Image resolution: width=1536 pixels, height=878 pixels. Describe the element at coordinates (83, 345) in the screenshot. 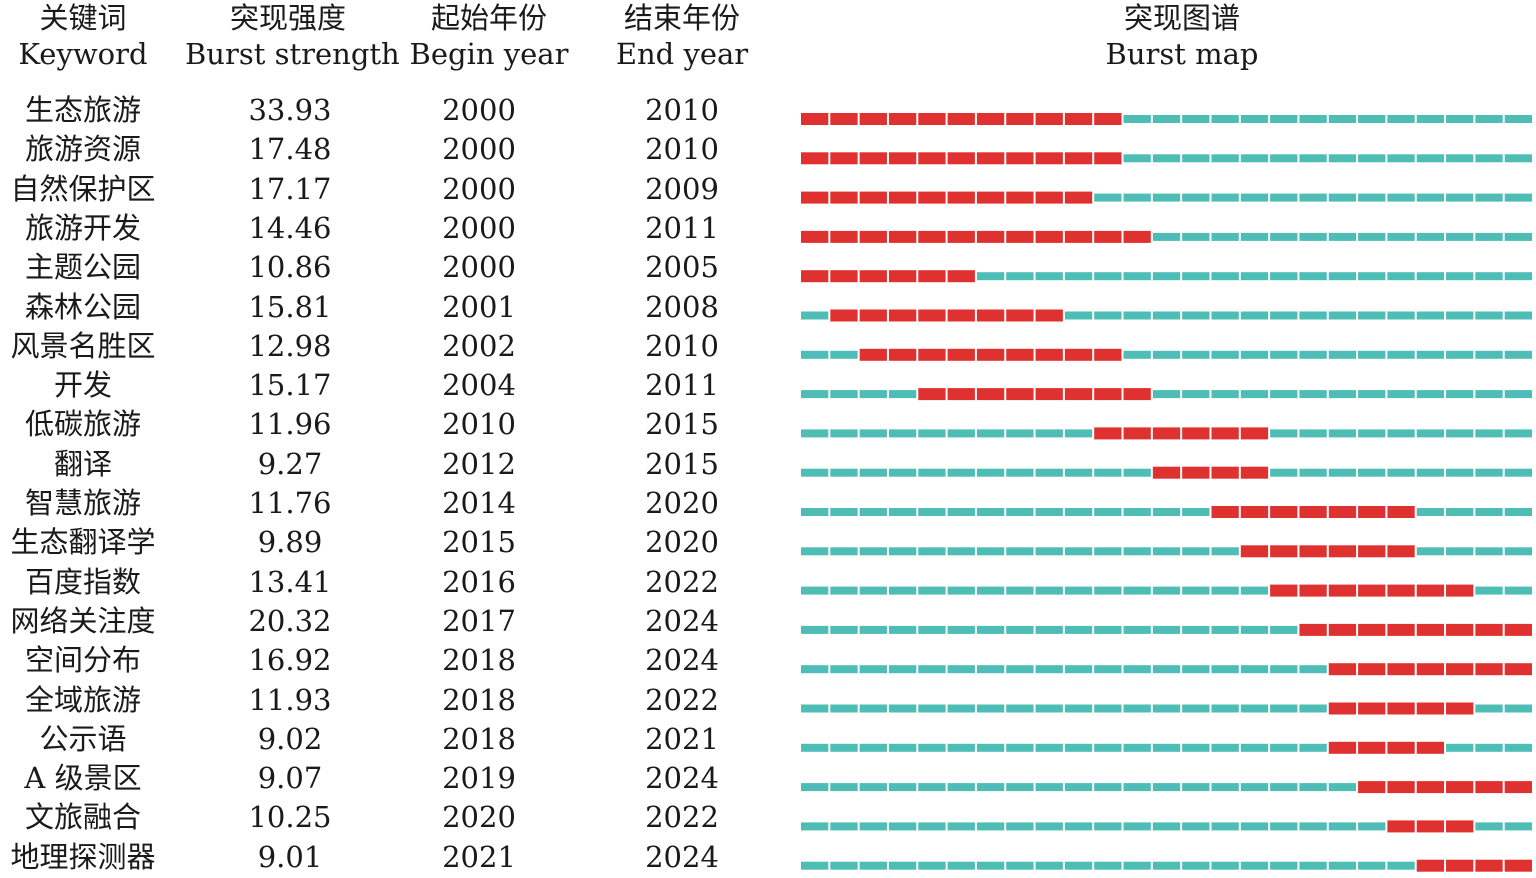

I see `keyword-cell: 风景名胜区` at that location.